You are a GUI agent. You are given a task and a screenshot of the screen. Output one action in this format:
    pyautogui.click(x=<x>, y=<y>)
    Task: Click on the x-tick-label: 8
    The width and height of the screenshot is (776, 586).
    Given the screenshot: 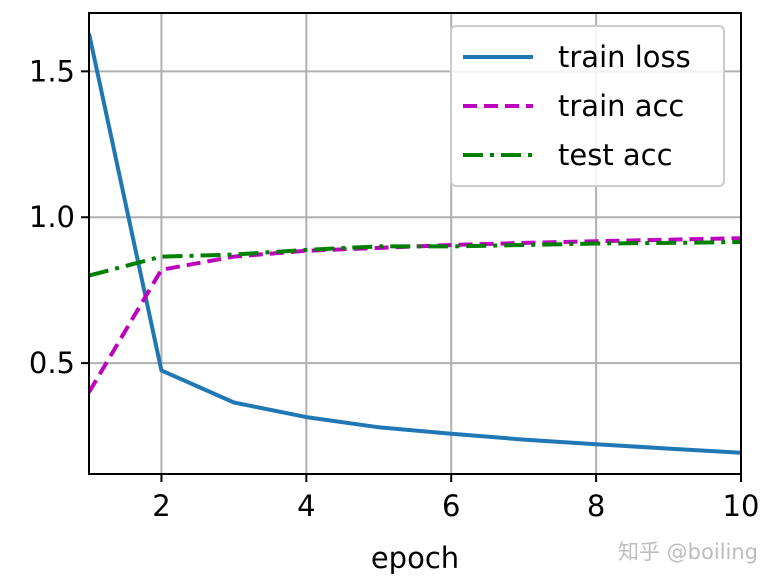 What is the action you would take?
    pyautogui.click(x=596, y=506)
    